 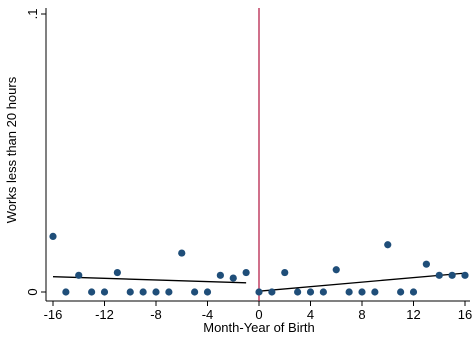 I want to click on y-tick-label: 0, so click(x=32, y=291).